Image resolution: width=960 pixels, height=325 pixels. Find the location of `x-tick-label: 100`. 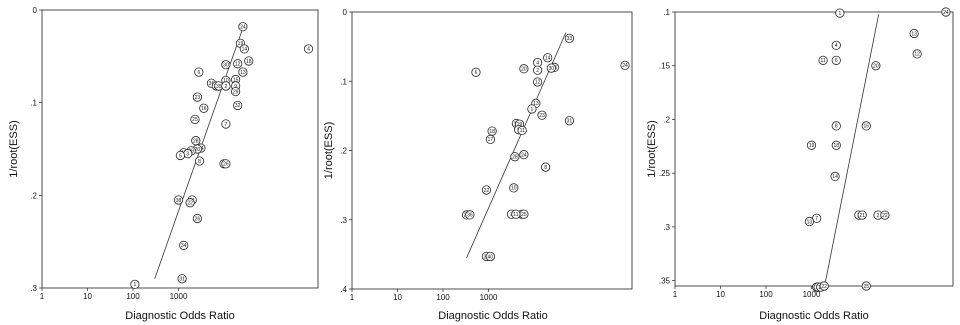

x-tick-label: 100 is located at coordinates (766, 294).